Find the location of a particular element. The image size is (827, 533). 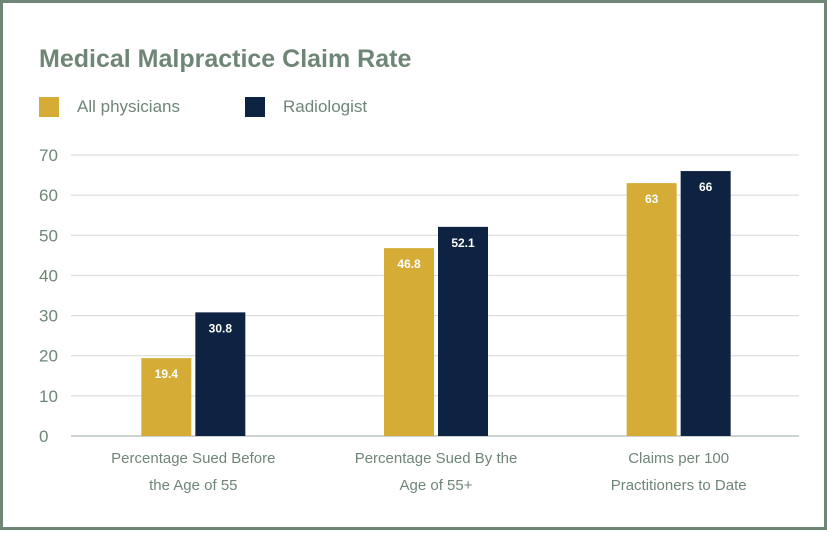

x-tick-label: Age of 55+ is located at coordinates (436, 485).